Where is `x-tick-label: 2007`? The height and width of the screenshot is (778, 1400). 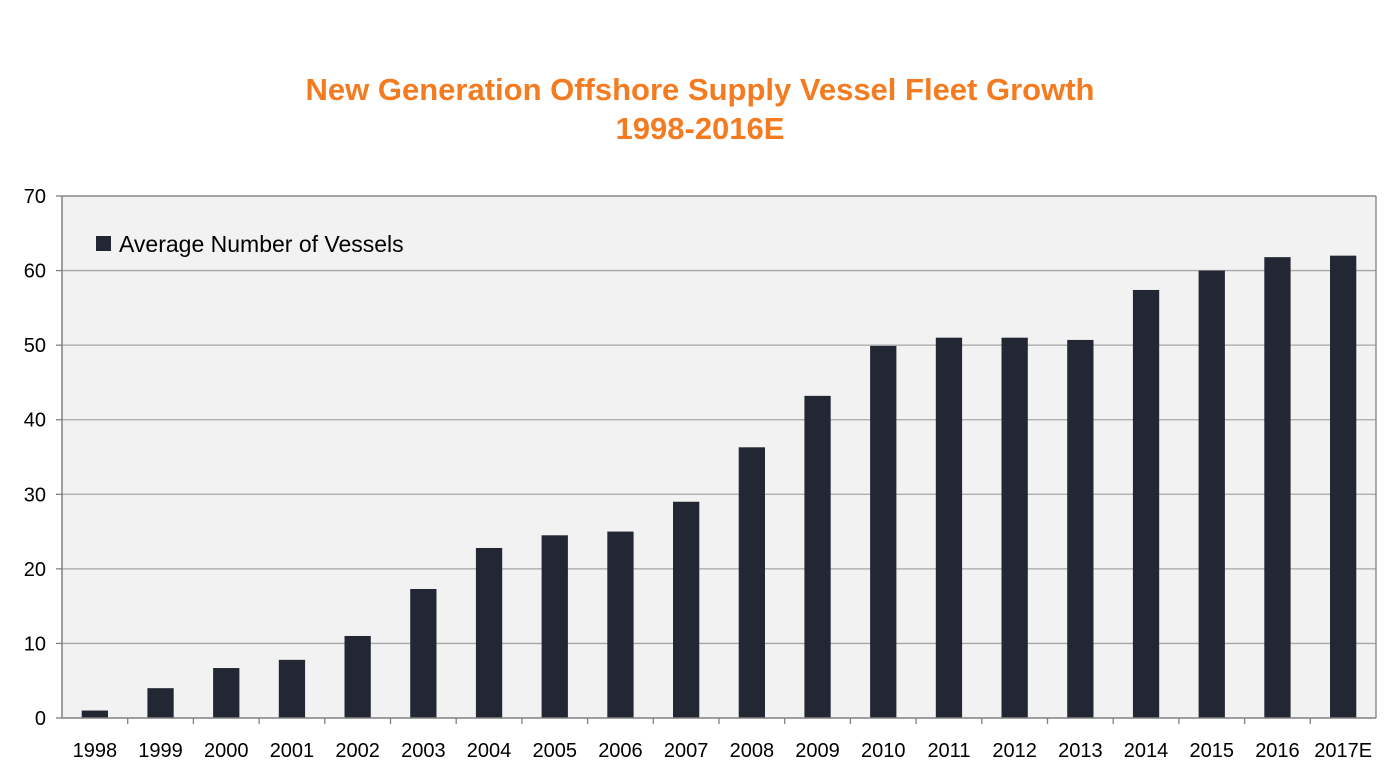 x-tick-label: 2007 is located at coordinates (686, 751).